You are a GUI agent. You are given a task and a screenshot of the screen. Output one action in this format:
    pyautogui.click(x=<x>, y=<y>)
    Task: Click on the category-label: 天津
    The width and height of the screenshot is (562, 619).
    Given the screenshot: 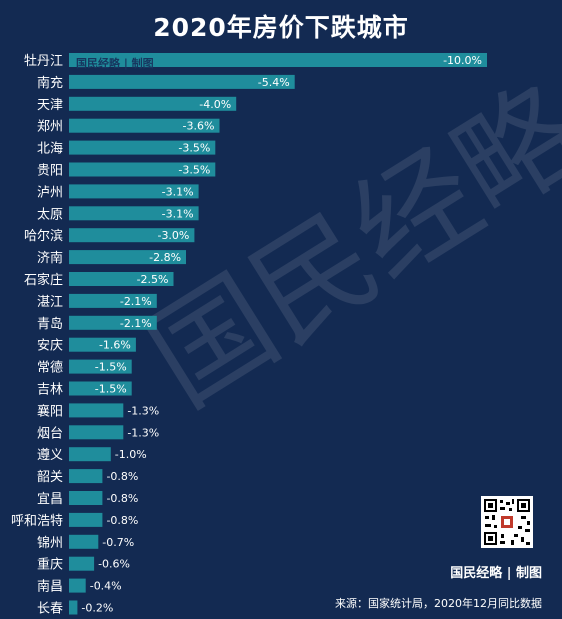 What is the action you would take?
    pyautogui.click(x=50, y=105)
    